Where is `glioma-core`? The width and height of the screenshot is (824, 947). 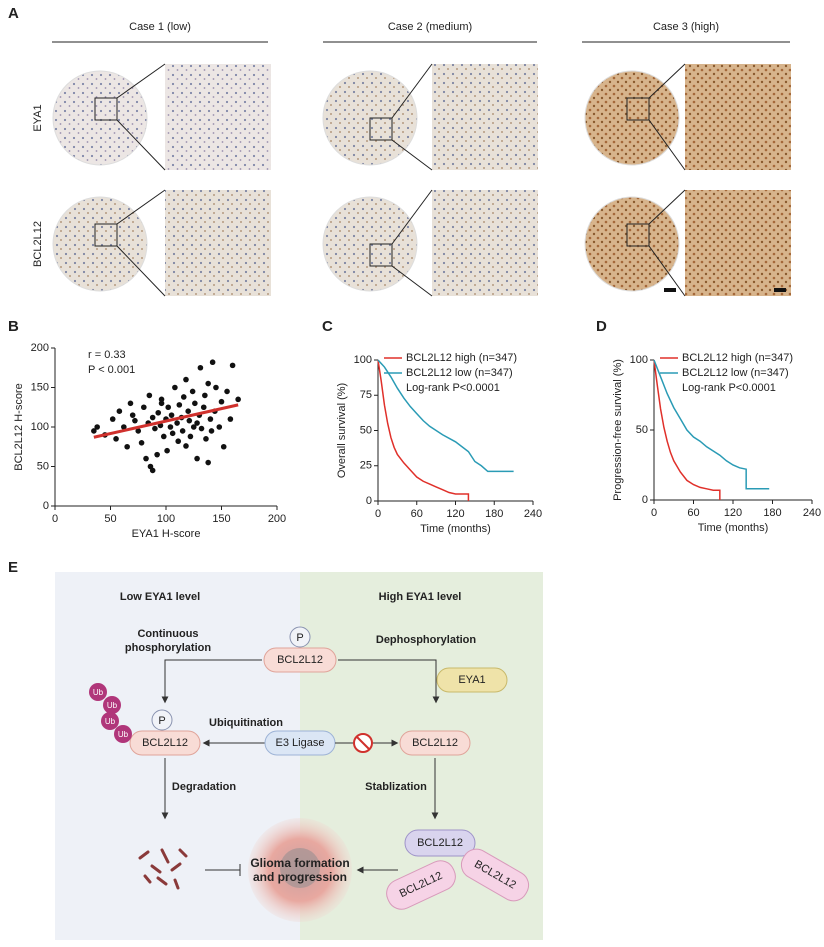 glioma-core is located at coordinates (300, 868).